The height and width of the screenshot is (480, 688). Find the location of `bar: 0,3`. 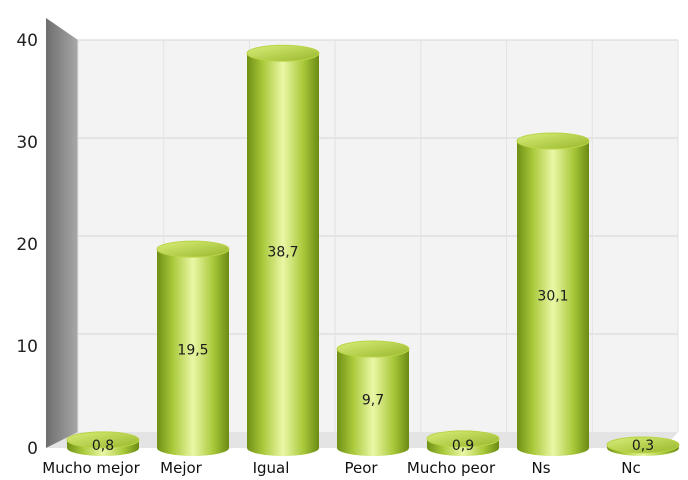

bar: 0,3 is located at coordinates (643, 446).